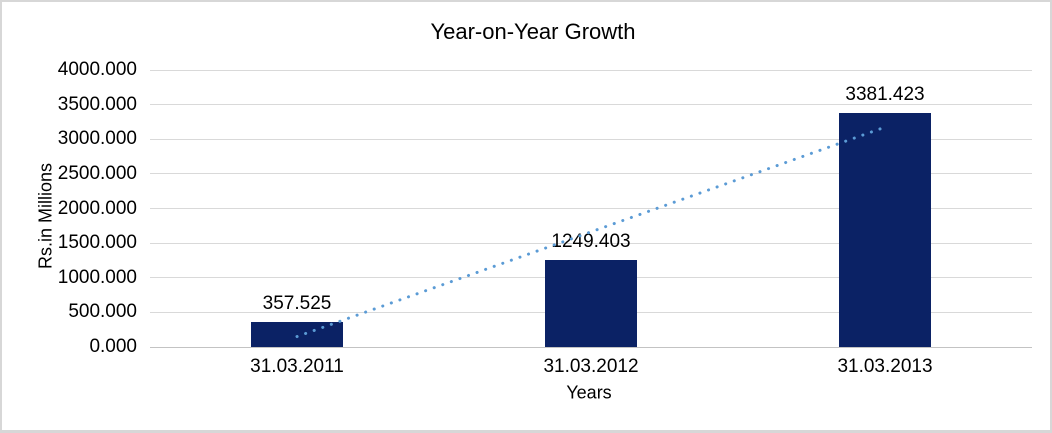  I want to click on x-tick-label: 31.03.2013, so click(885, 366).